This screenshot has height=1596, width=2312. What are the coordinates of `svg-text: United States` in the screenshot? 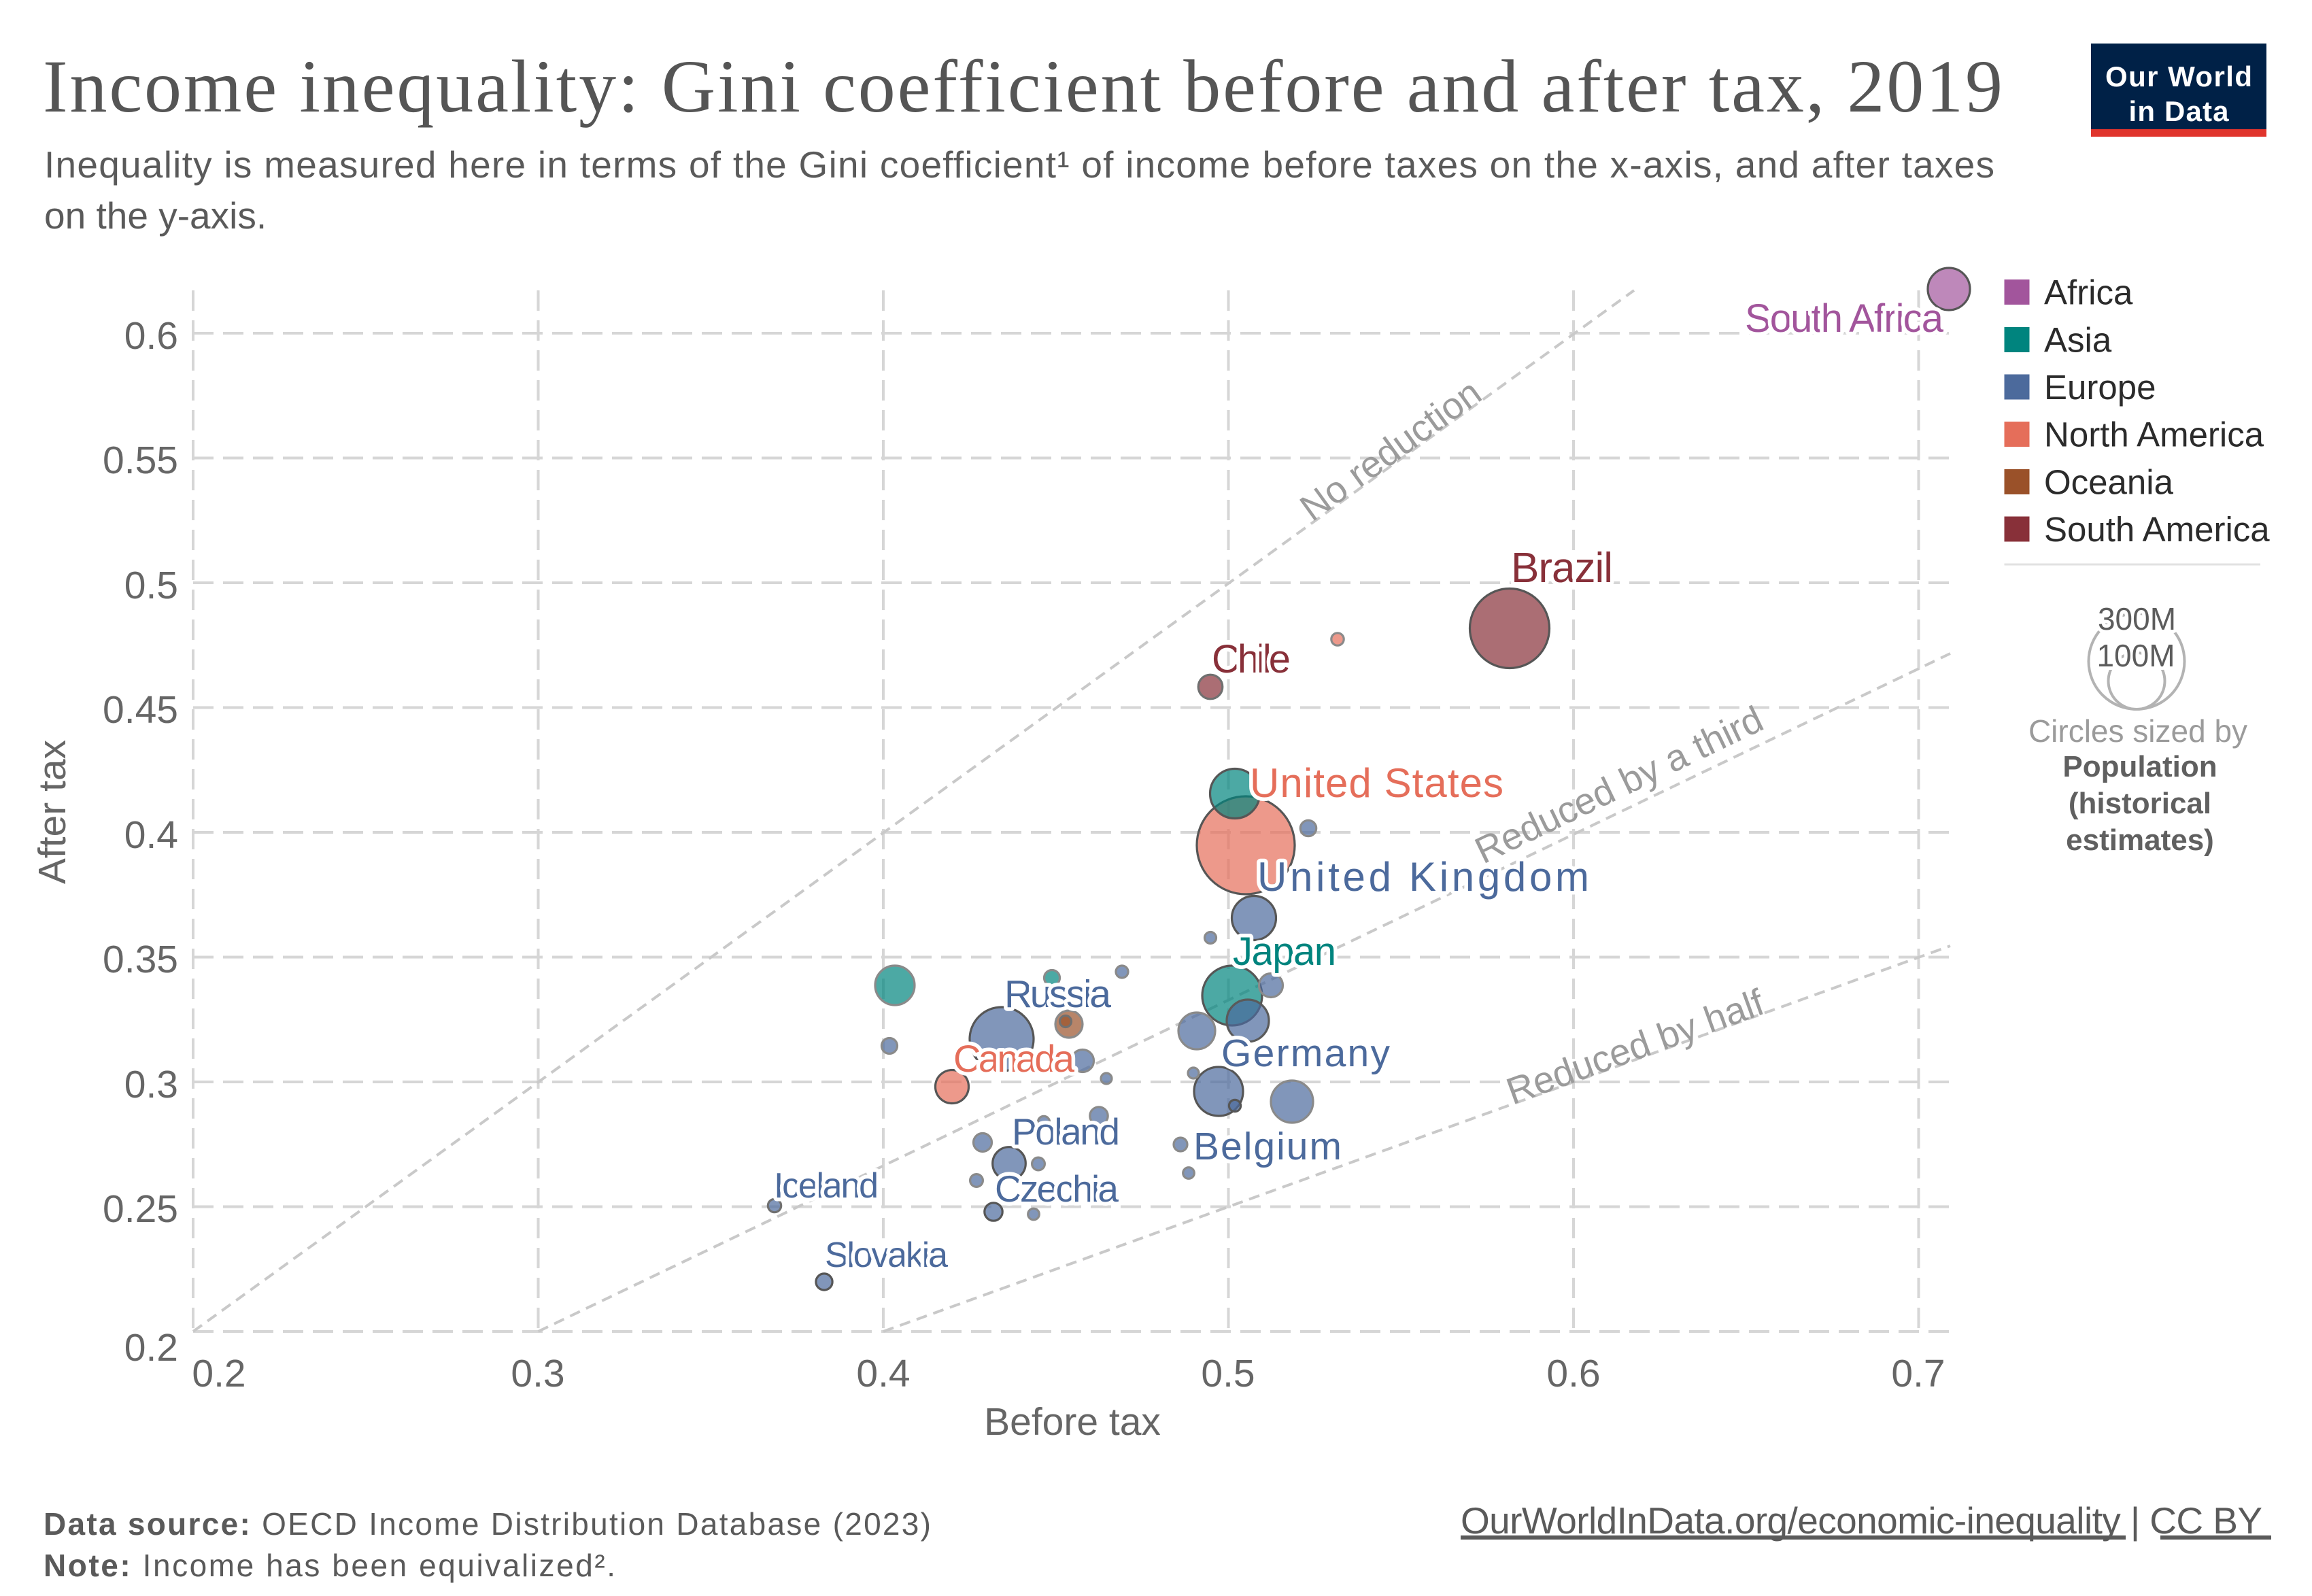 It's located at (1377, 783).